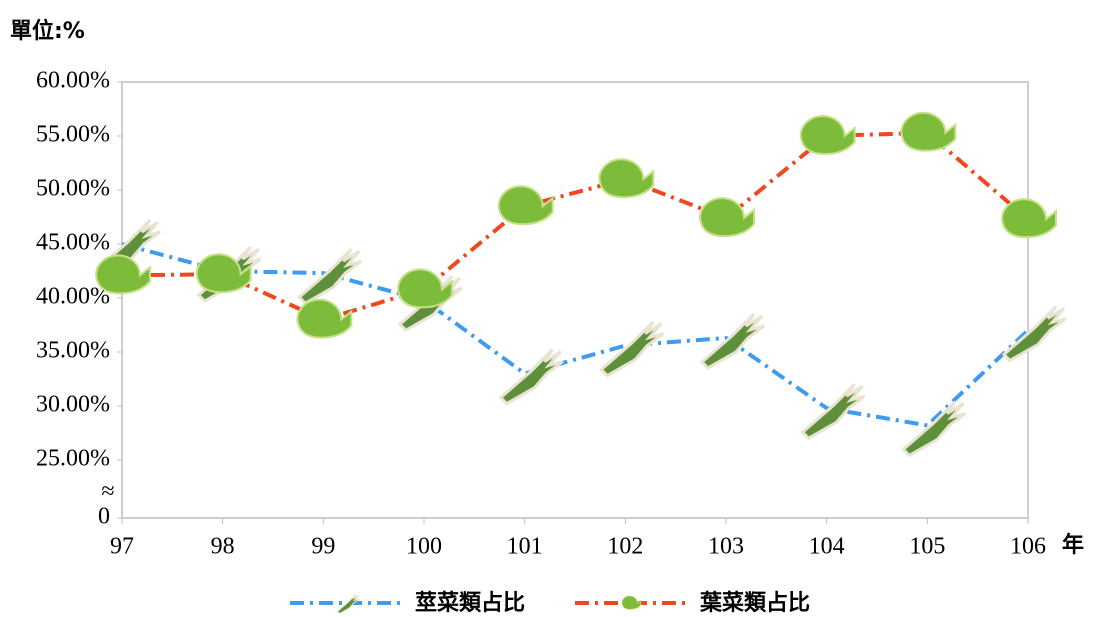  I want to click on x-tick-label: 97, so click(122, 547).